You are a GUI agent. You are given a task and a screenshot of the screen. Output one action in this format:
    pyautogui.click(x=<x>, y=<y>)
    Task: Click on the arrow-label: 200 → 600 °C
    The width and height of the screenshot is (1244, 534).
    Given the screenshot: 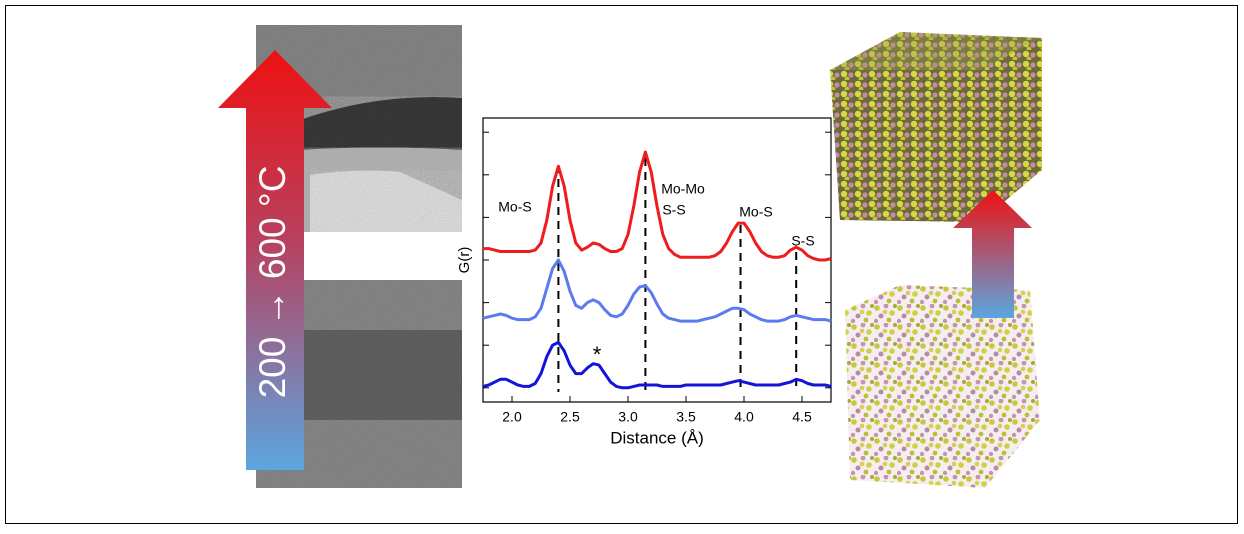 What is the action you would take?
    pyautogui.click(x=272, y=282)
    